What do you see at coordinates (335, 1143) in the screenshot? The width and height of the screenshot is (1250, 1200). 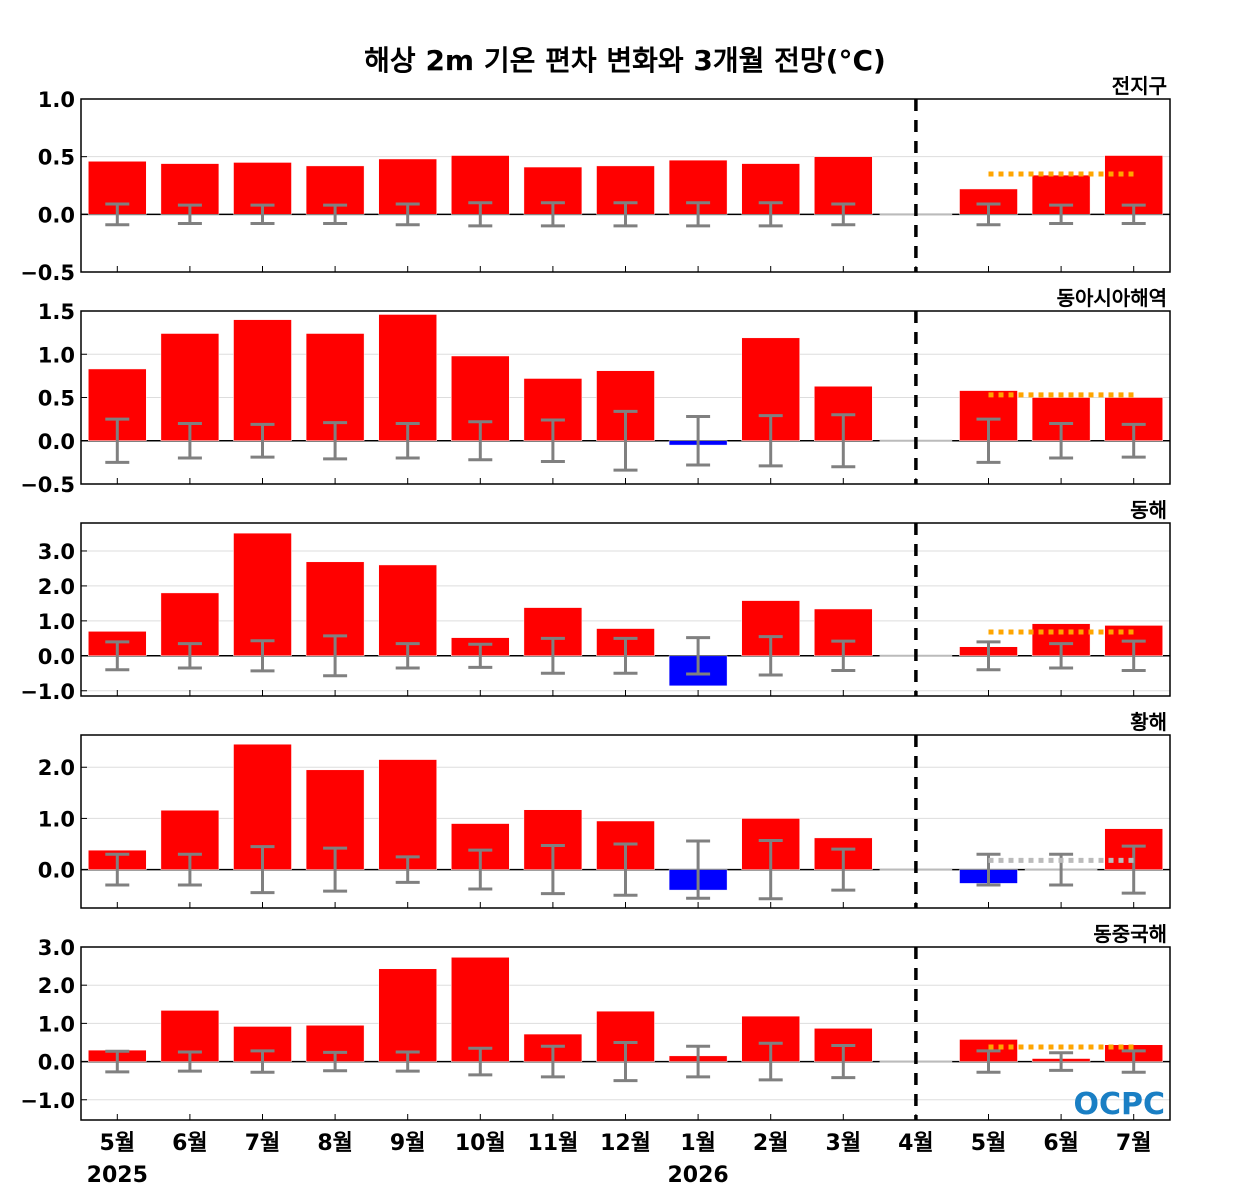 I see `x-tick-label: 8월` at bounding box center [335, 1143].